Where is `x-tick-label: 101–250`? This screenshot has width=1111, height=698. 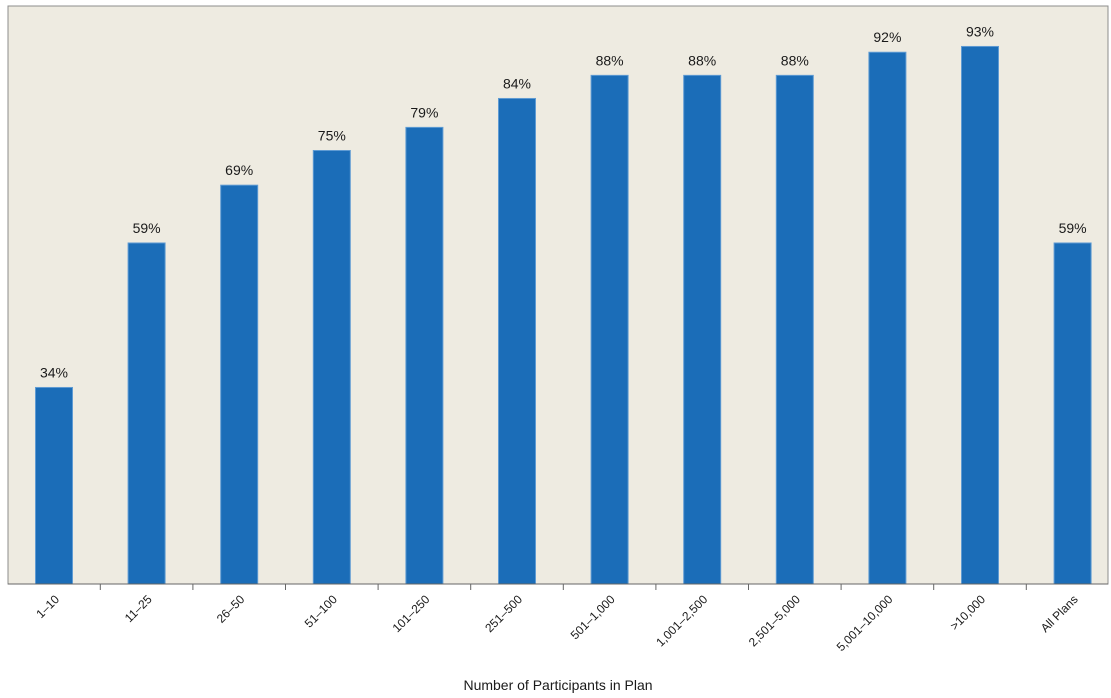 x-tick-label: 101–250 is located at coordinates (411, 613).